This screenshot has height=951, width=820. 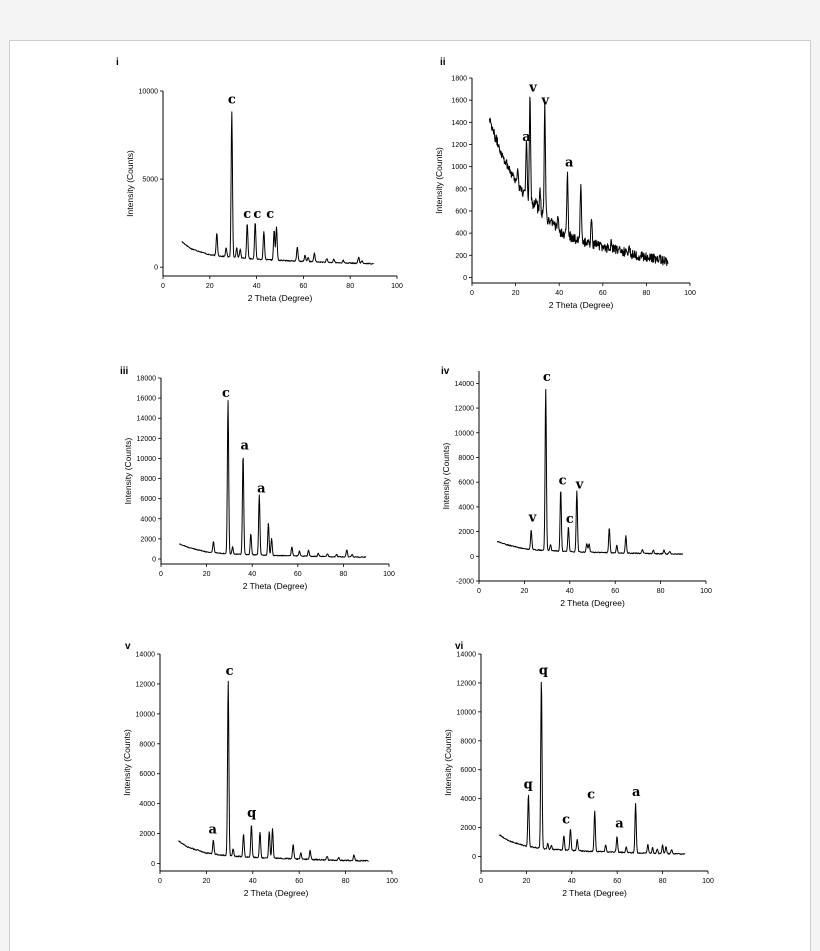 I want to click on y-tick-label: 16000, so click(x=147, y=399).